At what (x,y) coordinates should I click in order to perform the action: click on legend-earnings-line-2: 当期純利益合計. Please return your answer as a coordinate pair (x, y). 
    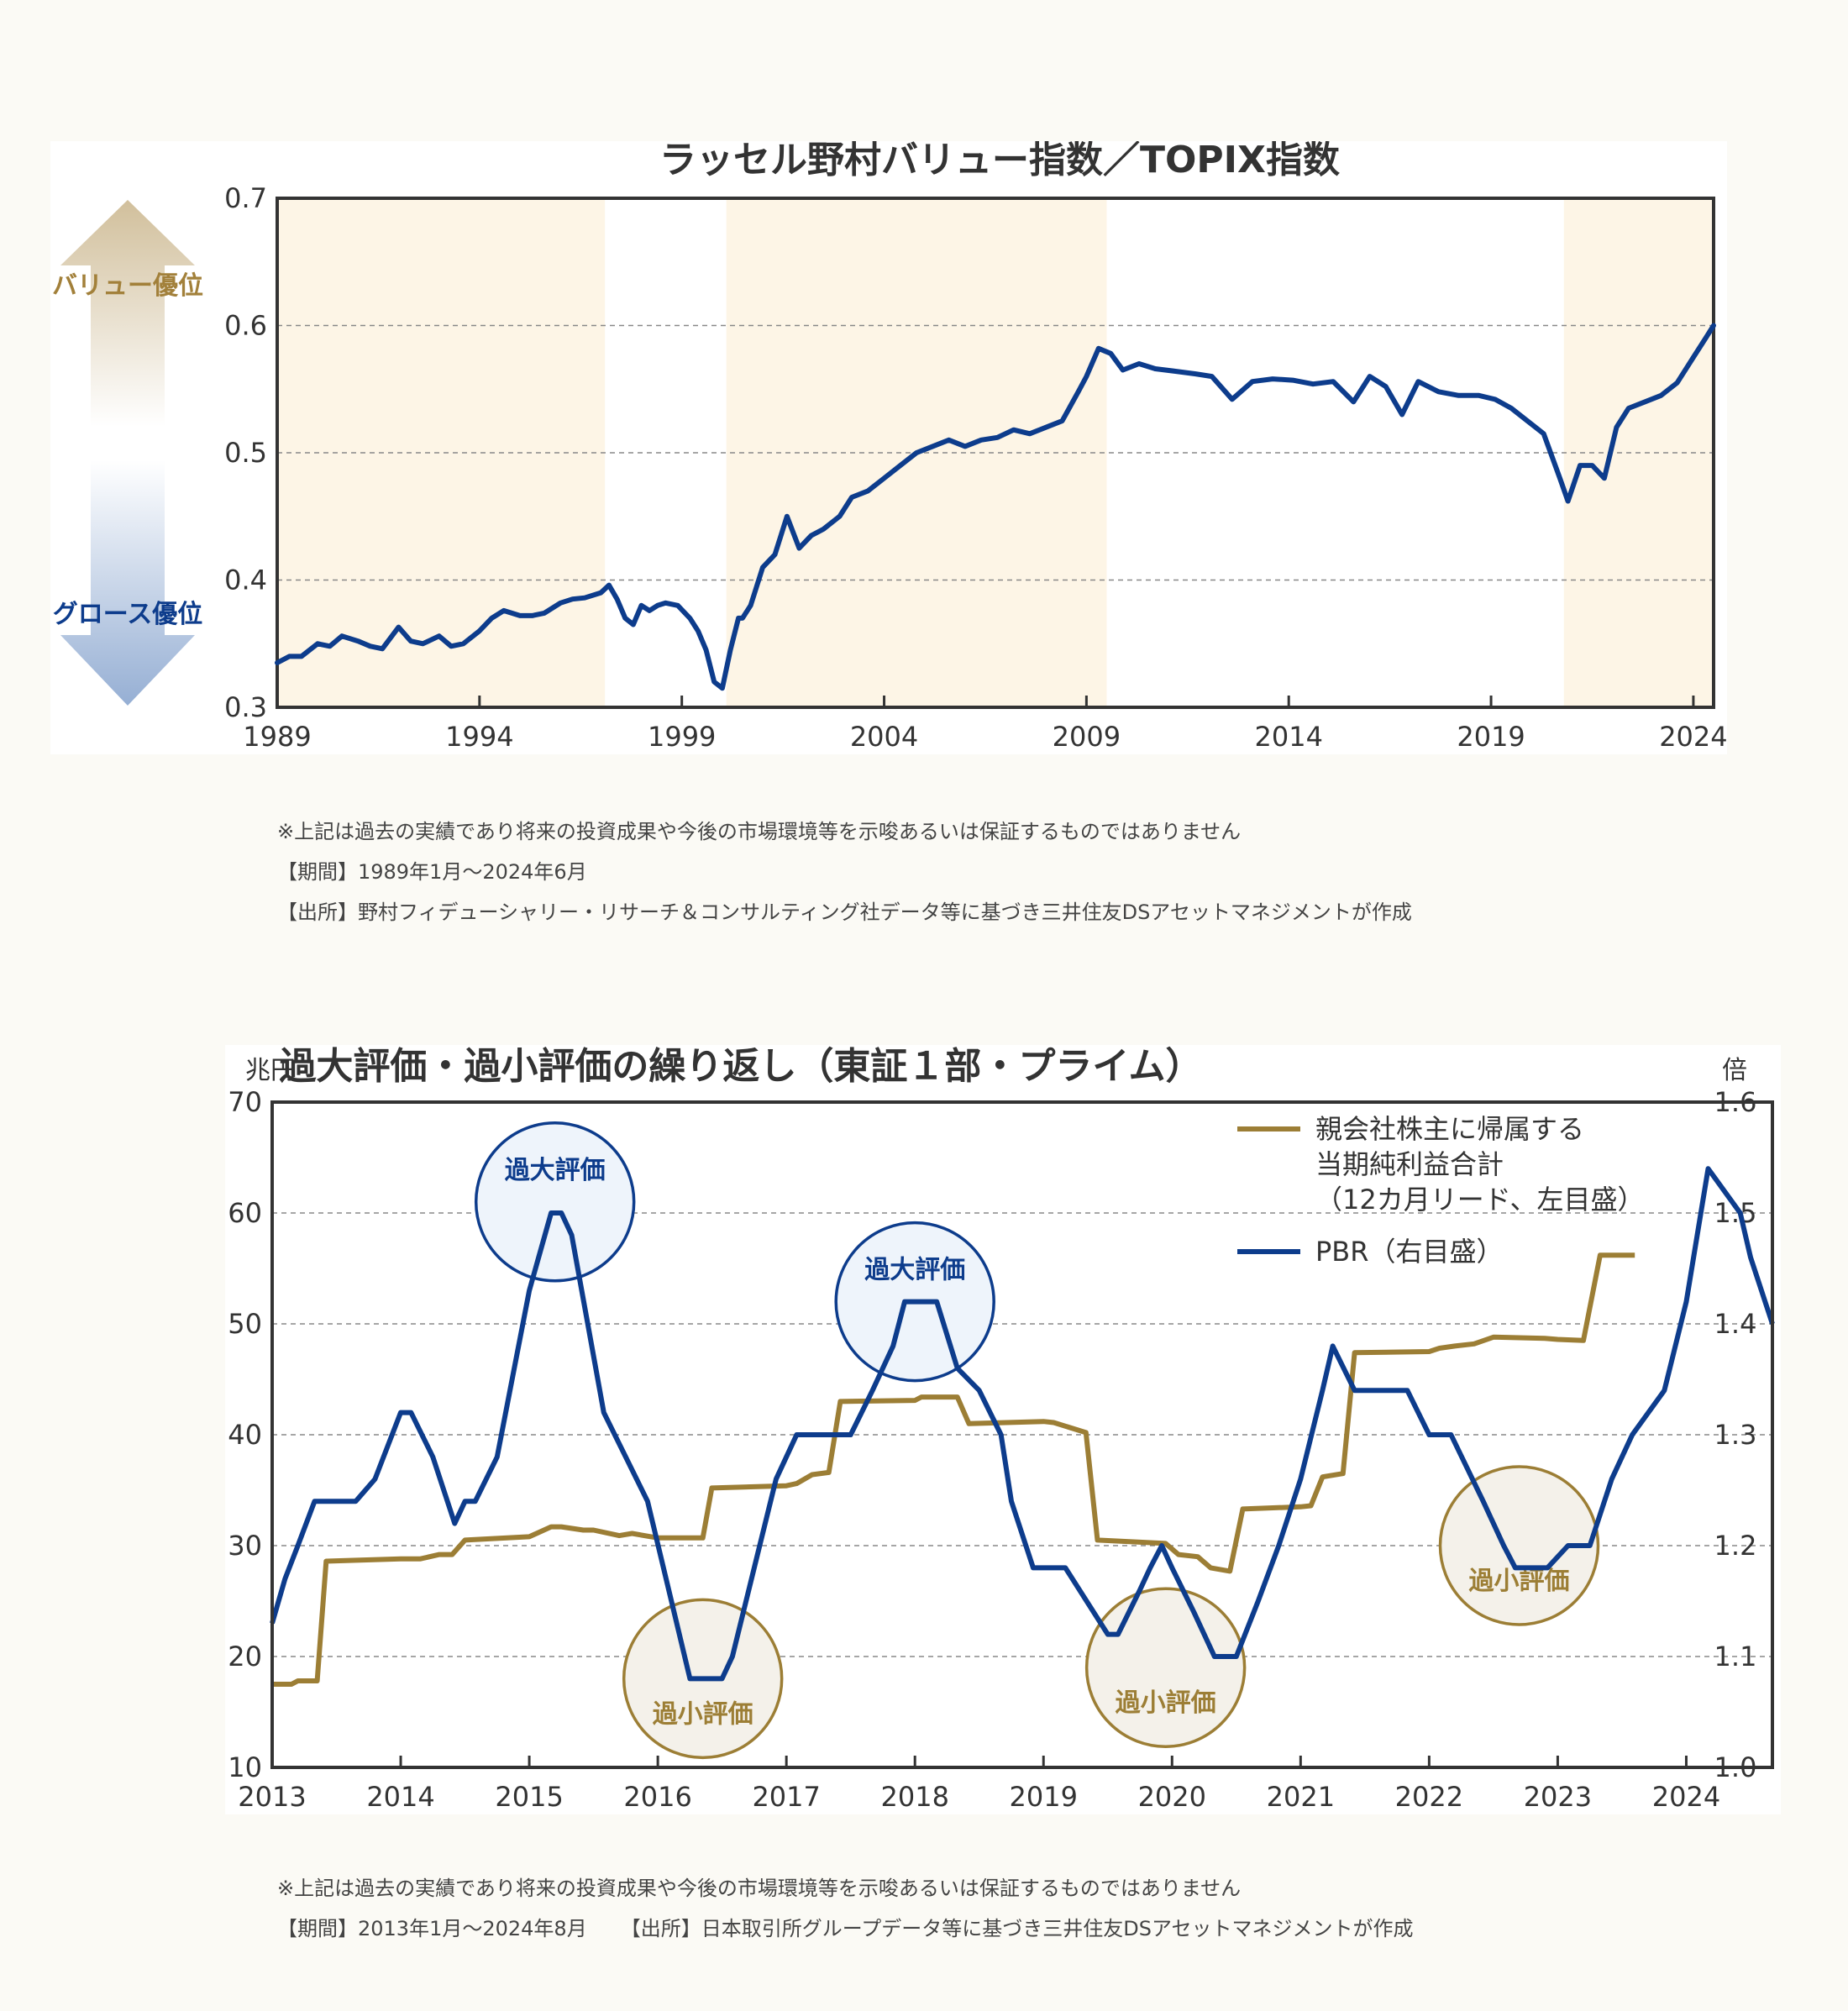
    Looking at the image, I should click on (1409, 1164).